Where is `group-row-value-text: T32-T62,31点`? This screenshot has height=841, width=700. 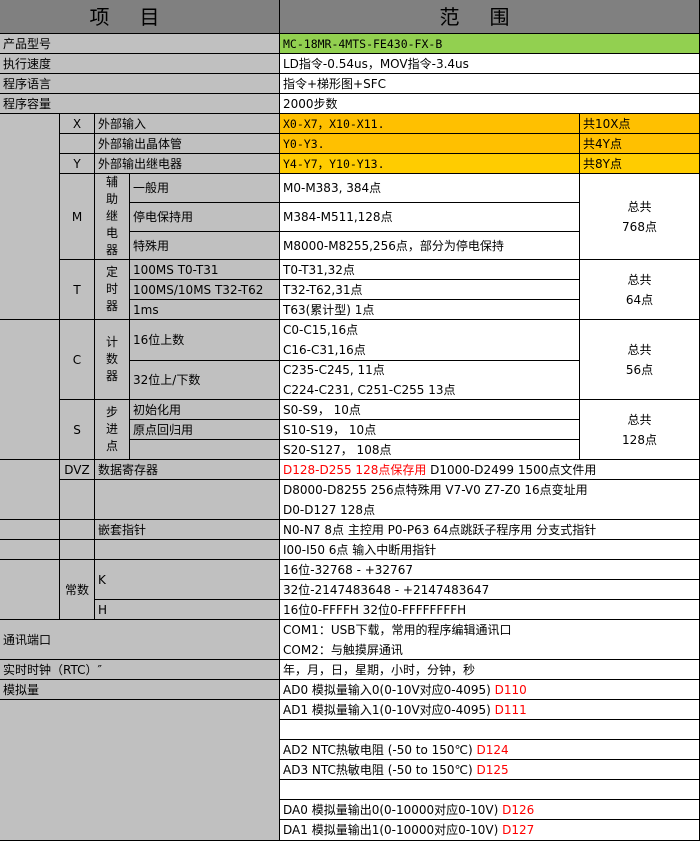 group-row-value-text: T32-T62,31点 is located at coordinates (323, 289).